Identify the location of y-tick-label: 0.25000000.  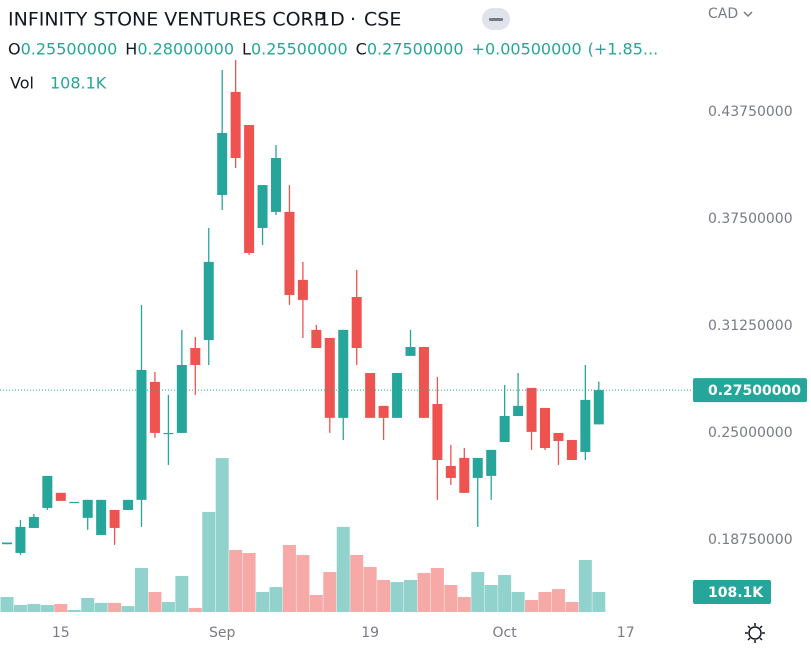
(750, 433).